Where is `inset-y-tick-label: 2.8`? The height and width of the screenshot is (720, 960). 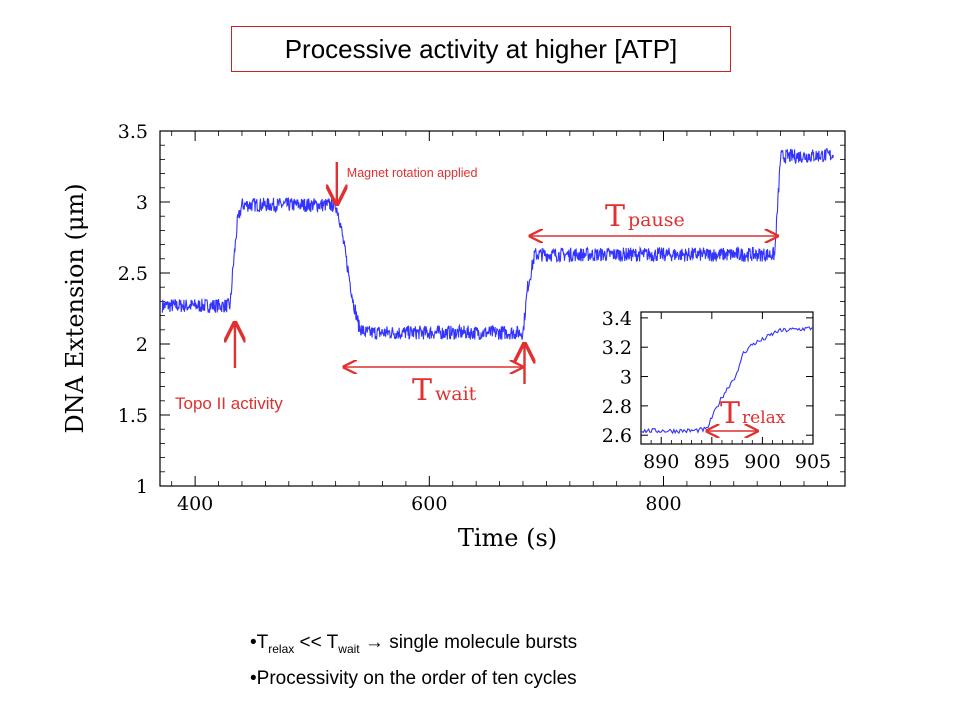 inset-y-tick-label: 2.8 is located at coordinates (617, 407).